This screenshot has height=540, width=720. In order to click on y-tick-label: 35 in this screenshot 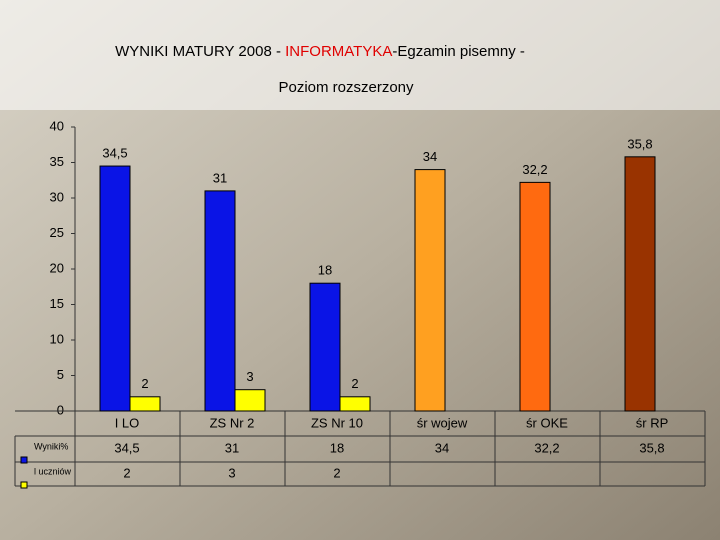, I will do `click(57, 161)`.